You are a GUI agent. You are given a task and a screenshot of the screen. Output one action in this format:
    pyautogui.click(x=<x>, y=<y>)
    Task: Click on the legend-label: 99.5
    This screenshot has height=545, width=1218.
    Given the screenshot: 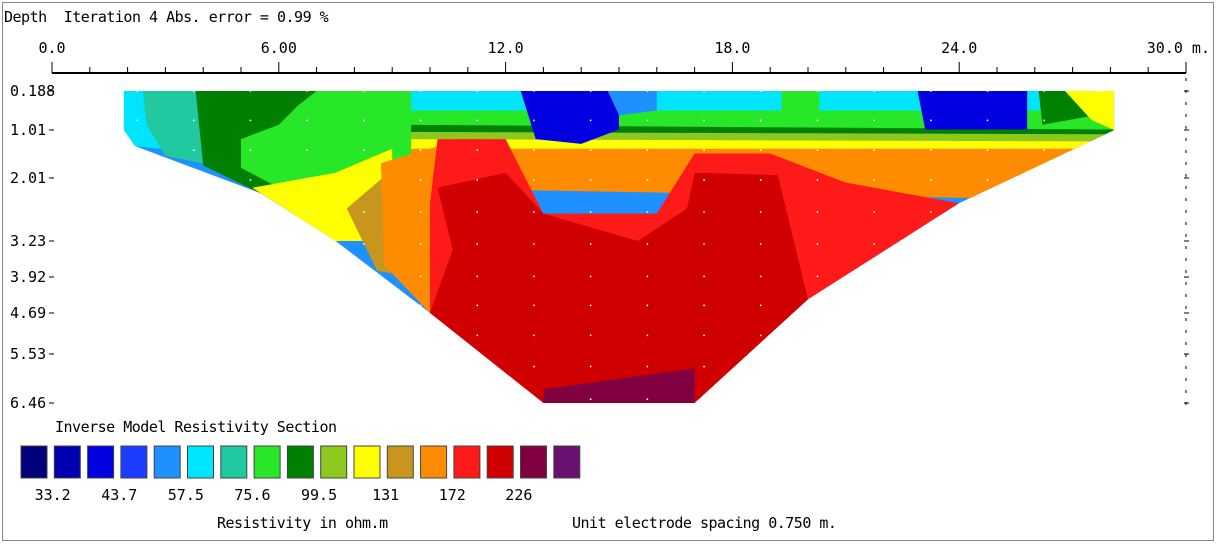 What is the action you would take?
    pyautogui.click(x=319, y=495)
    